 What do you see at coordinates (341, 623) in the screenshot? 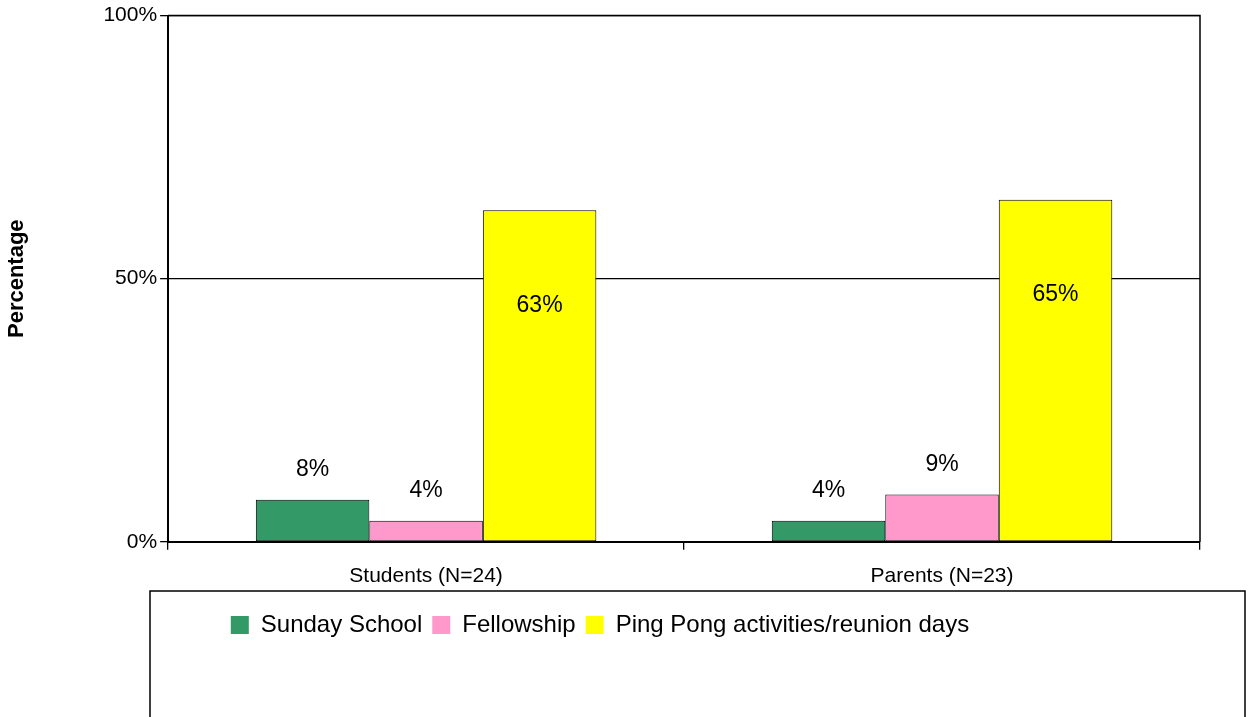
I see `legend-label: Sunday School` at bounding box center [341, 623].